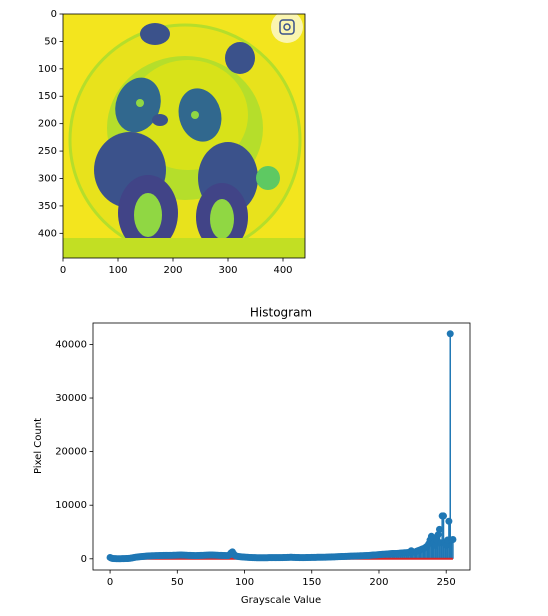 Image resolution: width=548 pixels, height=616 pixels. Describe the element at coordinates (281, 600) in the screenshot. I see `x-axis-label: Grayscale Value` at that location.